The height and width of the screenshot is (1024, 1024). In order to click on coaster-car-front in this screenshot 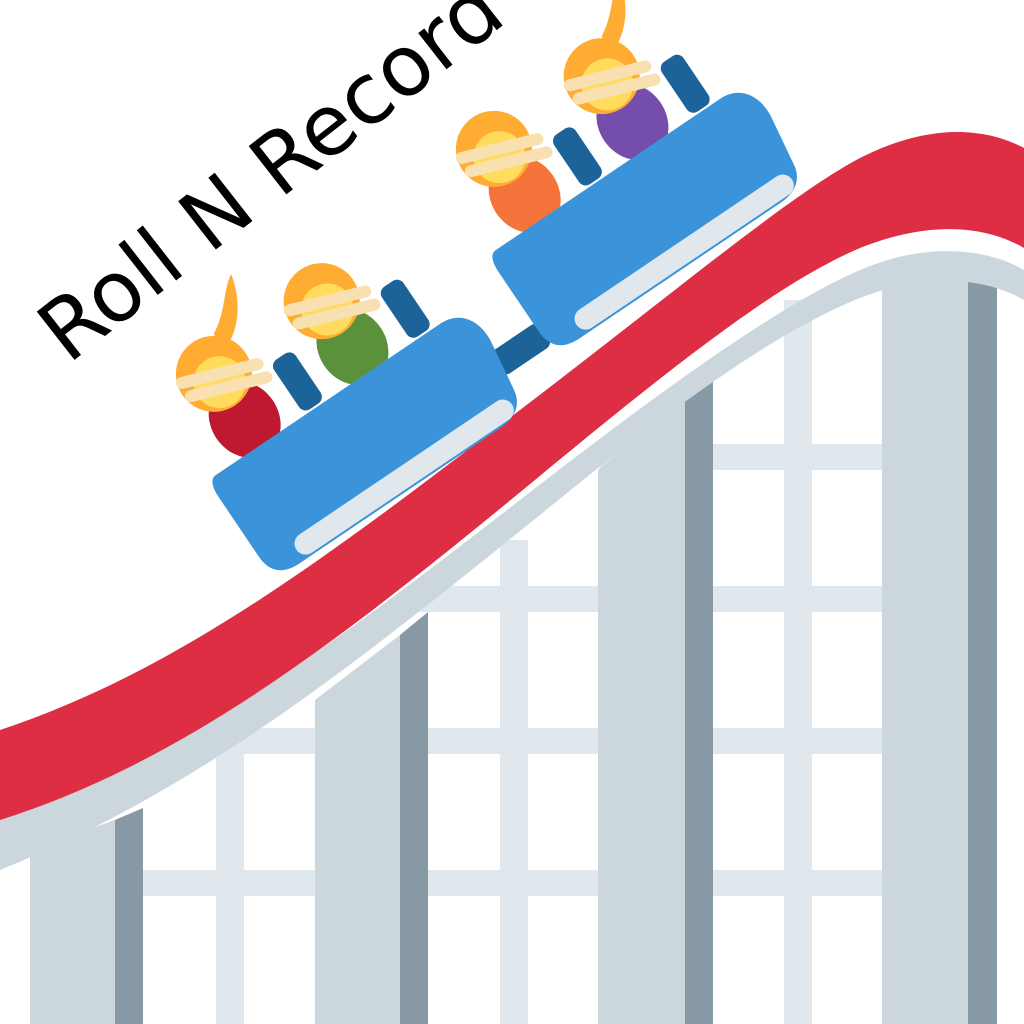, I will do `click(346, 417)`.